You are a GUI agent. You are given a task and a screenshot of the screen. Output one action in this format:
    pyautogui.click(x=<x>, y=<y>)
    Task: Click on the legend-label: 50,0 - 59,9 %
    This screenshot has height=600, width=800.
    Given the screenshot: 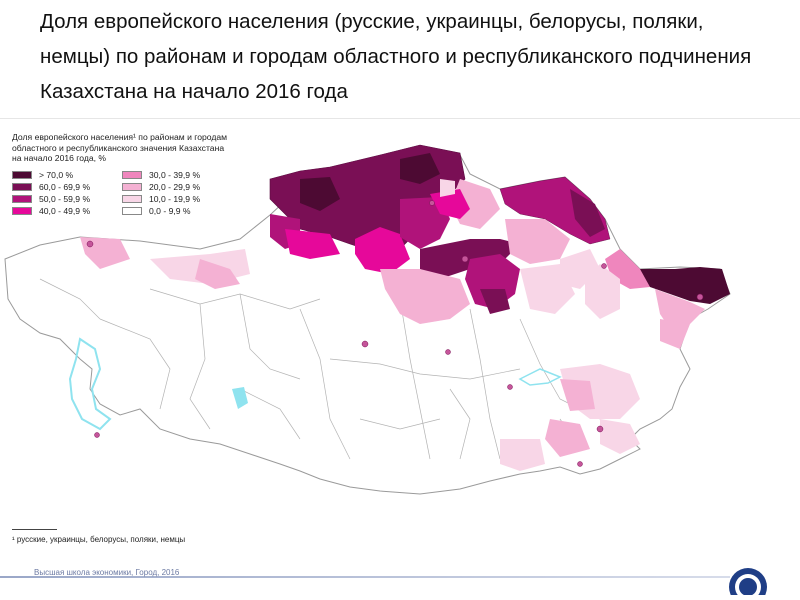 What is the action you would take?
    pyautogui.click(x=65, y=198)
    